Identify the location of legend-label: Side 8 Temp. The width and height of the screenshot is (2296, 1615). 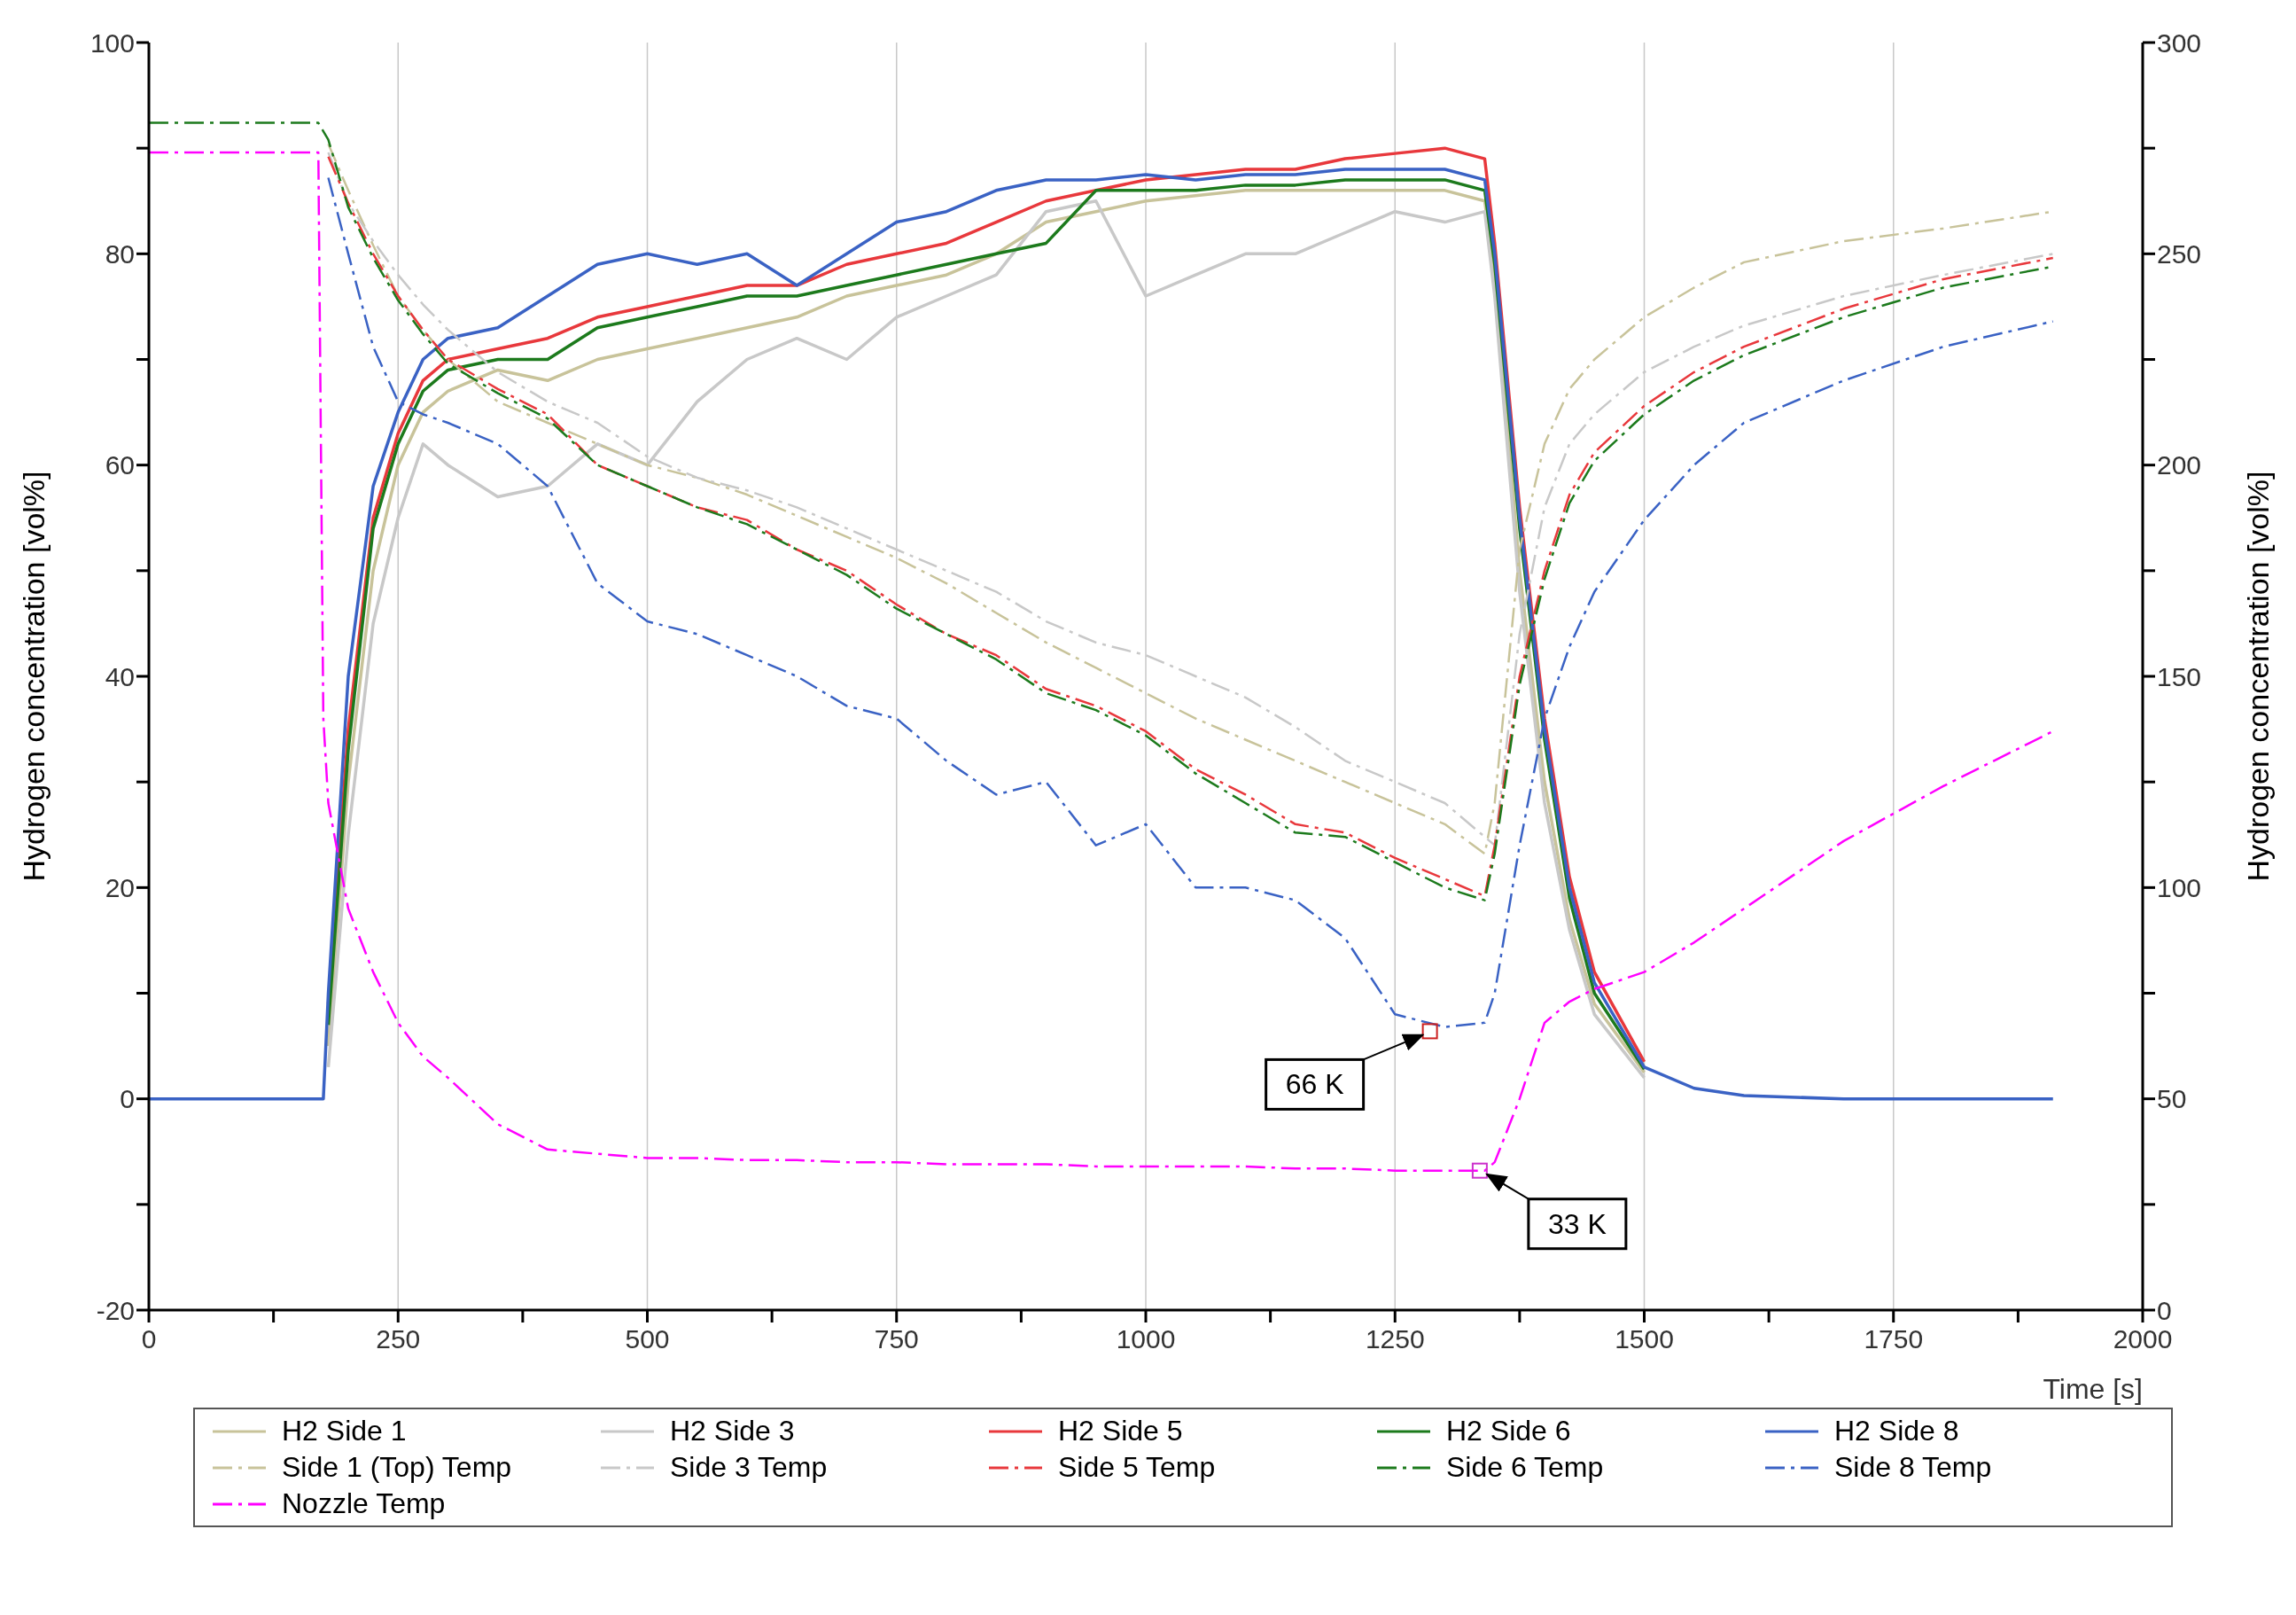
(1913, 1467).